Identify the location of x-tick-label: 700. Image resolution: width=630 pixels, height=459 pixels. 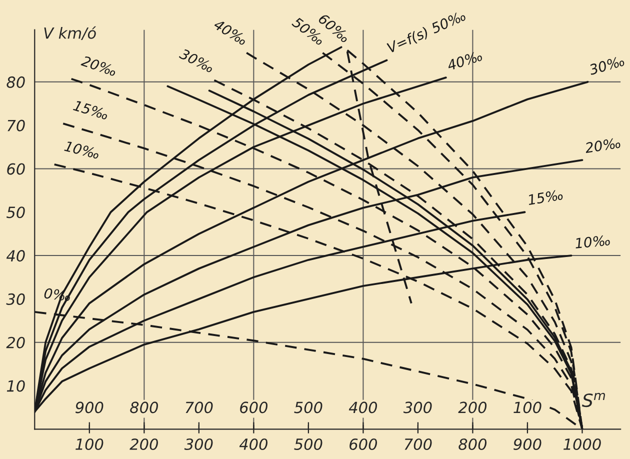
(418, 444).